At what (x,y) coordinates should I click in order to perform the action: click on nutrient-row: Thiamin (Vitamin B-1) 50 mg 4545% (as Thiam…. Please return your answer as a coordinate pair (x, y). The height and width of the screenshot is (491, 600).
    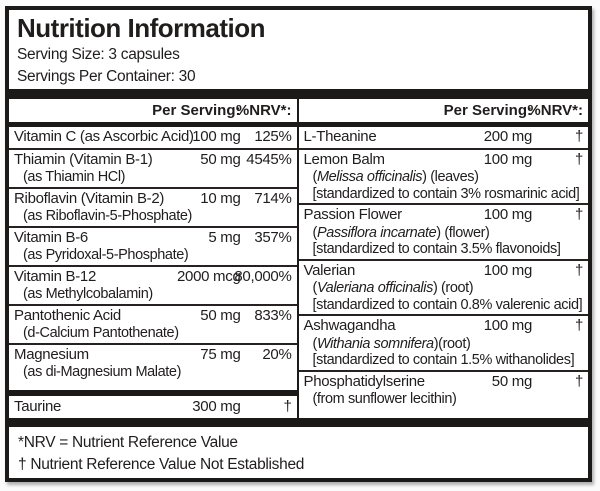
    Looking at the image, I should click on (153, 167).